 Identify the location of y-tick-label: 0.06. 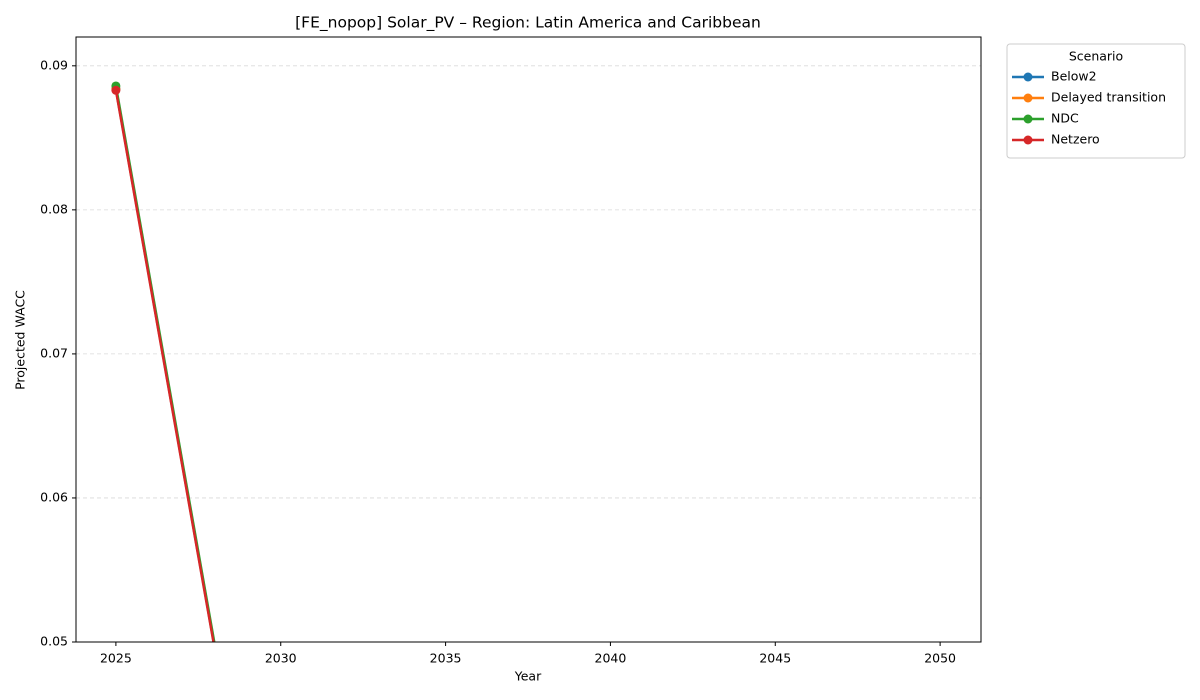
(54, 496).